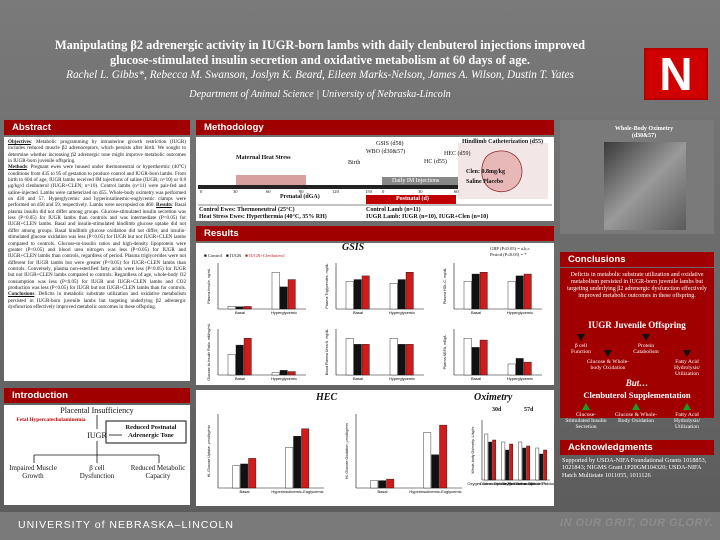  Describe the element at coordinates (360, 526) in the screenshot. I see `footer-bar` at that location.